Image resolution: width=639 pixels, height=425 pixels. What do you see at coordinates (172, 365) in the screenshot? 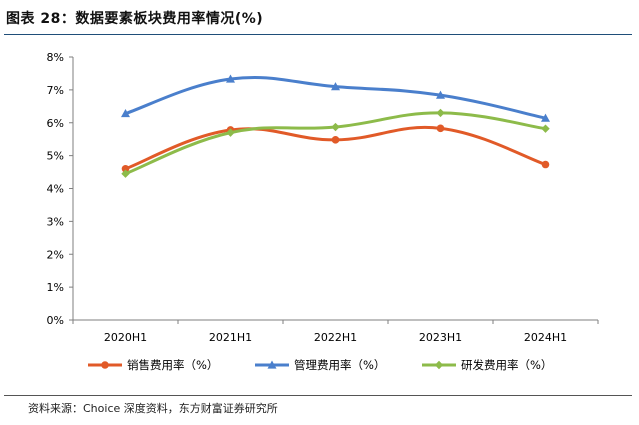
I see `legend-label: 销售费用率（%）` at bounding box center [172, 365].